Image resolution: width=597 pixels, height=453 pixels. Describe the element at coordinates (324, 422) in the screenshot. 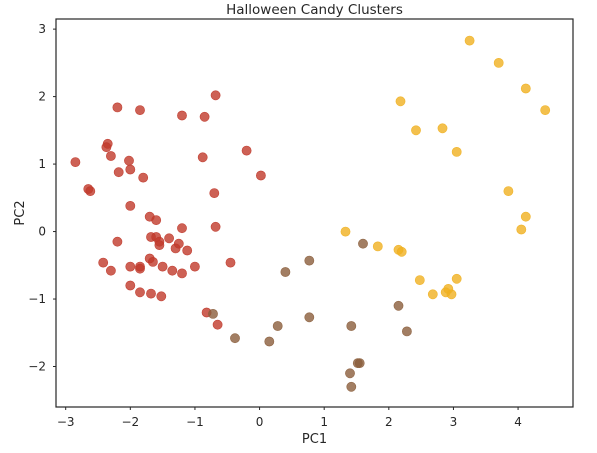

I see `x-tick-label: 1` at that location.